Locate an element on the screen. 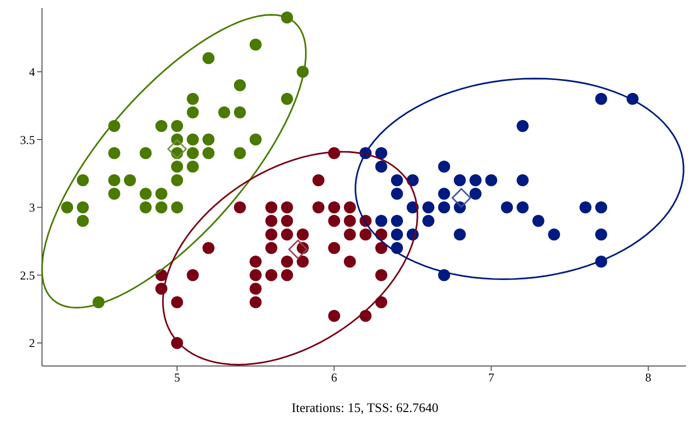 This screenshot has width=696, height=430. x-tick-label: 8 is located at coordinates (648, 377).